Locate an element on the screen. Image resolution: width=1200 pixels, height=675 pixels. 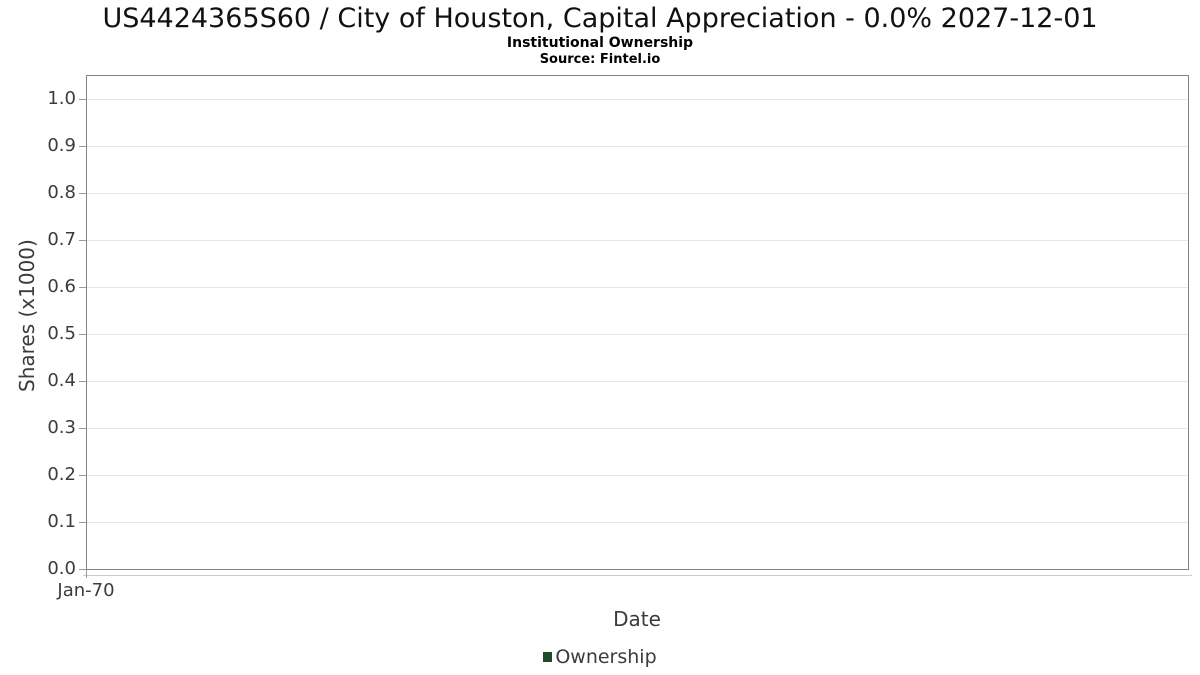
legend: Ownership is located at coordinates (600, 657).